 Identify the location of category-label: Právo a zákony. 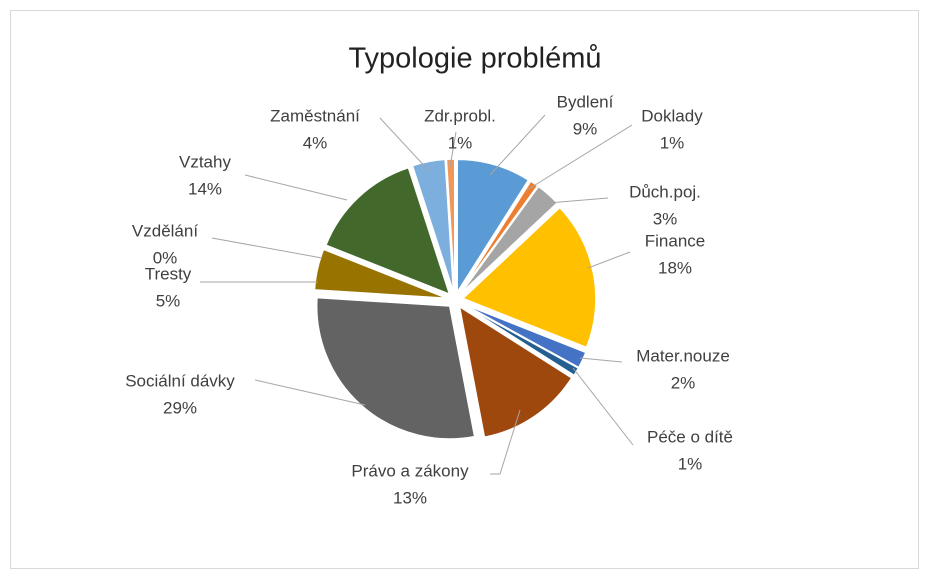
(410, 470).